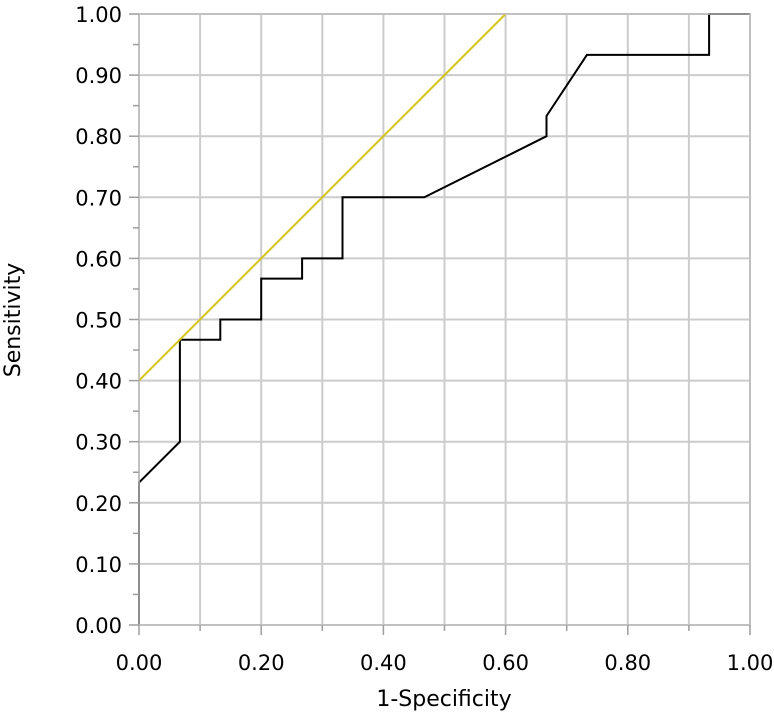  I want to click on y-tick-label: 0.10, so click(98, 565).